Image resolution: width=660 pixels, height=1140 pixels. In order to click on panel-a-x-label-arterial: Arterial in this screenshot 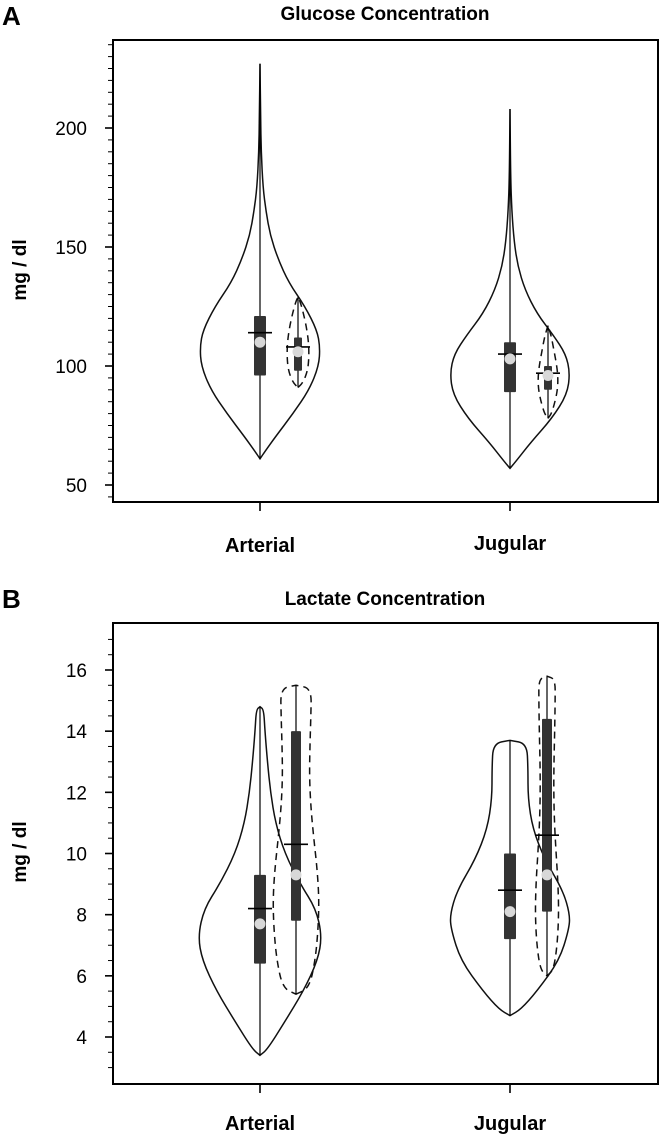, I will do `click(260, 546)`.